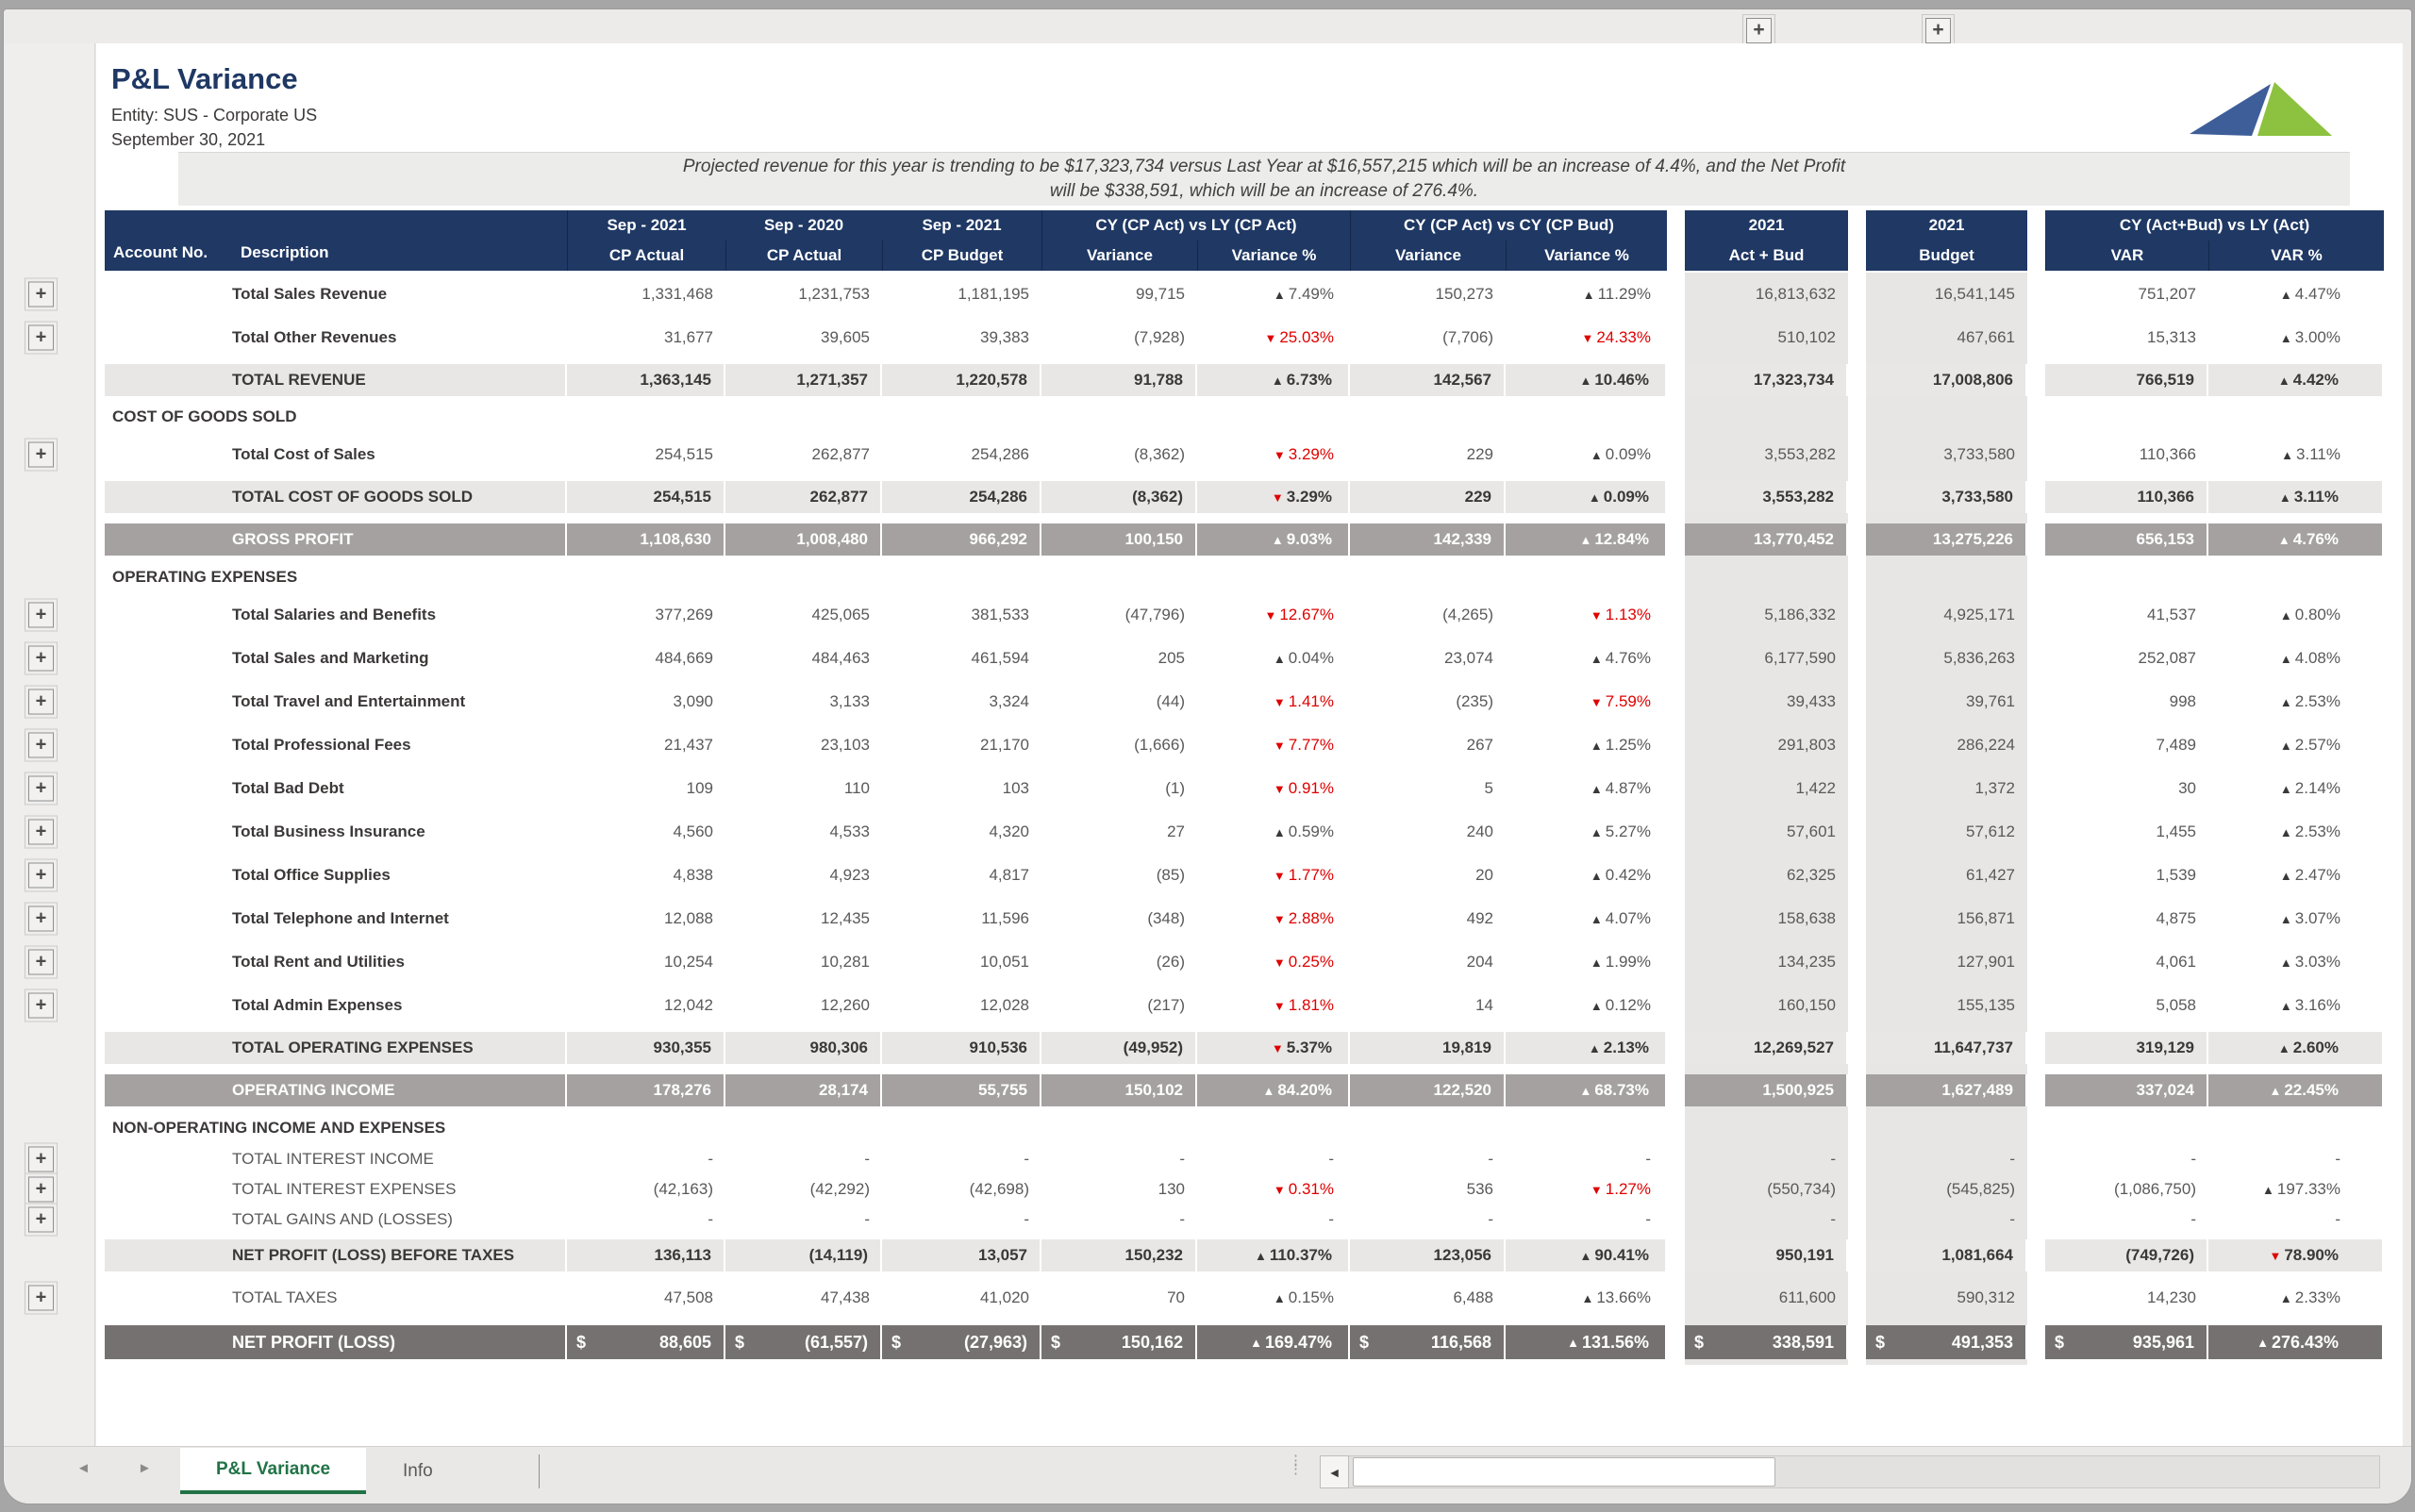 The height and width of the screenshot is (1512, 2415). I want to click on value-cell: ▲ 12.84%, so click(1586, 539).